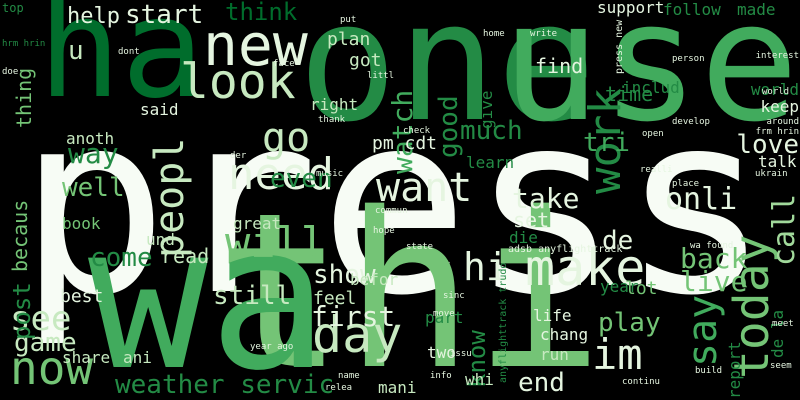 Image resolution: width=800 pixels, height=400 pixels. Describe the element at coordinates (284, 64) in the screenshot. I see `word-face: face` at that location.